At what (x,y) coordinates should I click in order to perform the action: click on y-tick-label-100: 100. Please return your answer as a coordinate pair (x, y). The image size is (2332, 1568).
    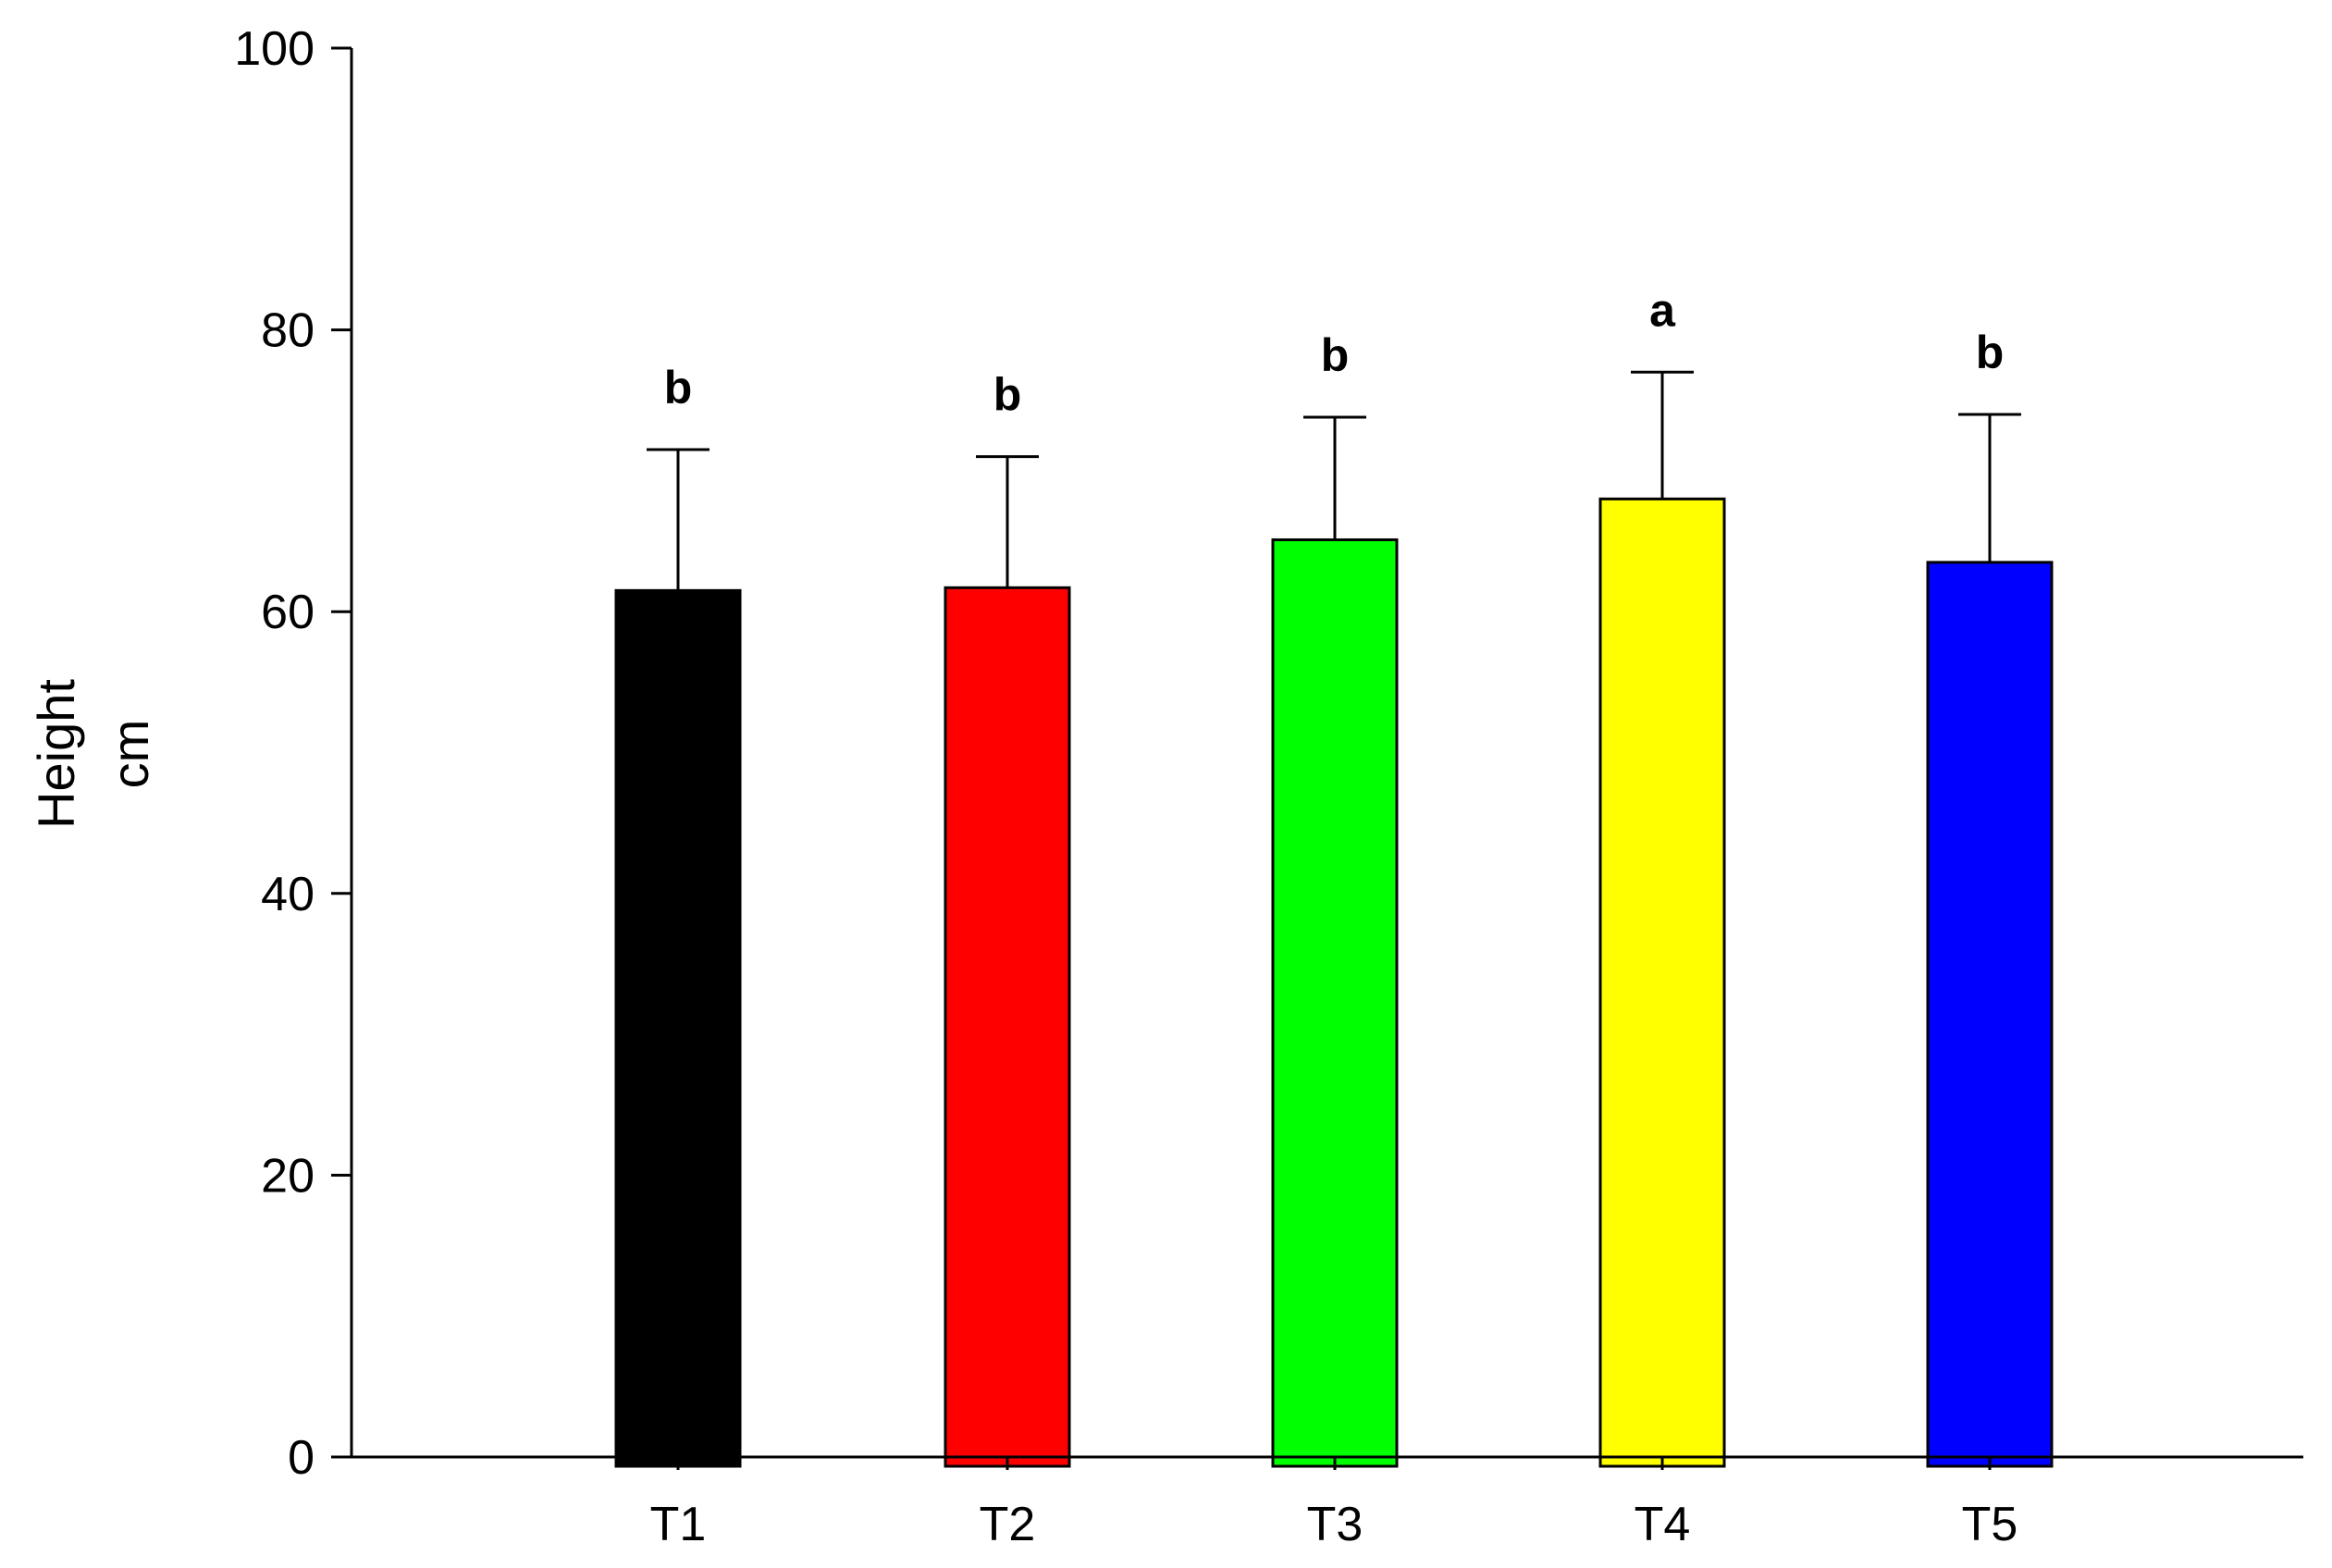
    Looking at the image, I should click on (274, 49).